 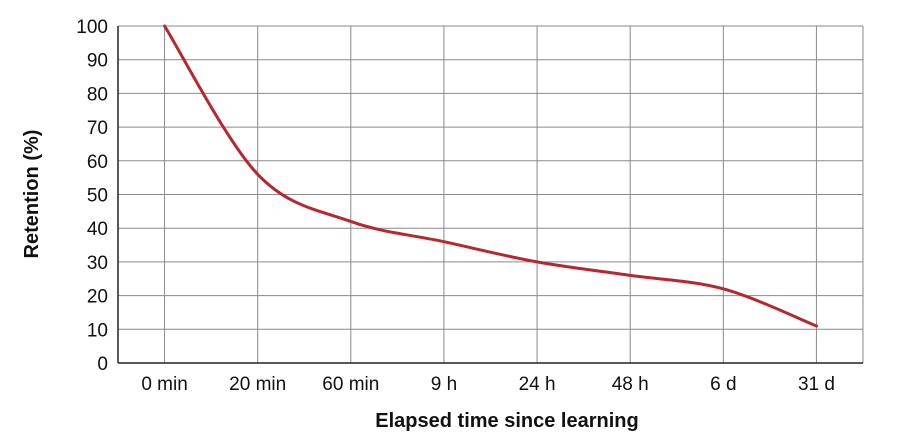 I want to click on y-axis-tick-labels: 0 10 20 30 40 50 60 70 80 90 100, so click(x=92, y=196).